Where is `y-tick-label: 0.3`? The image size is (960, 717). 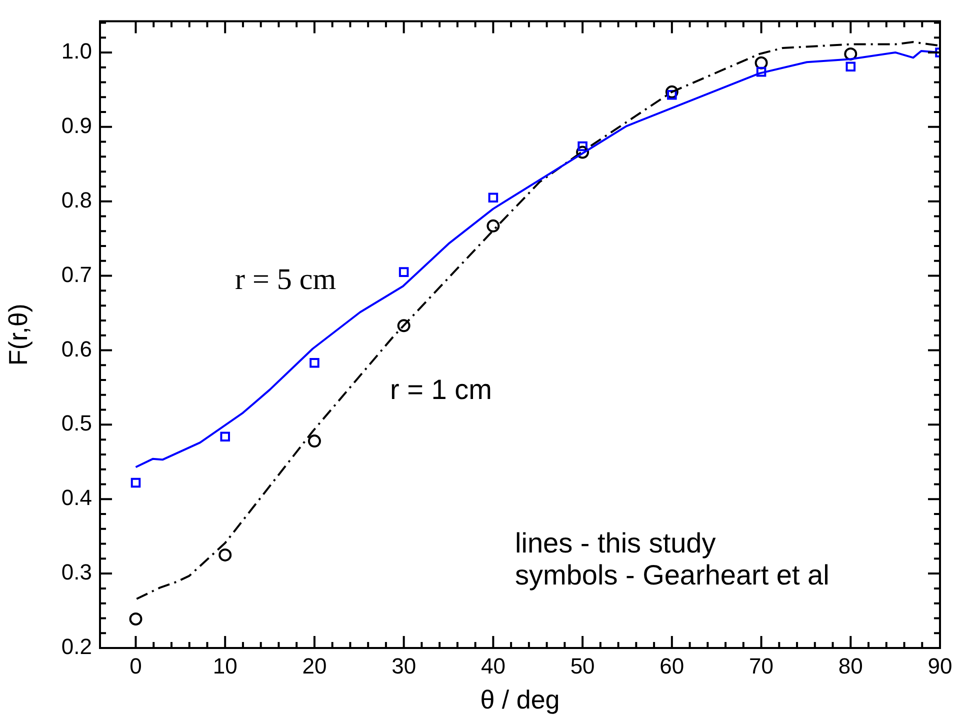 y-tick-label: 0.3 is located at coordinates (76, 572).